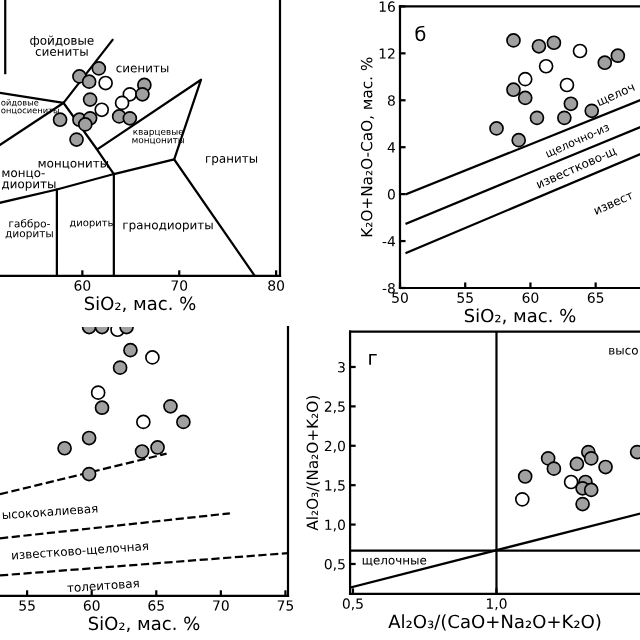 This screenshot has width=640, height=640. I want to click on x-axis-title: Al₂O₃/(CaO+Na₂O+K₂O), so click(494, 622).